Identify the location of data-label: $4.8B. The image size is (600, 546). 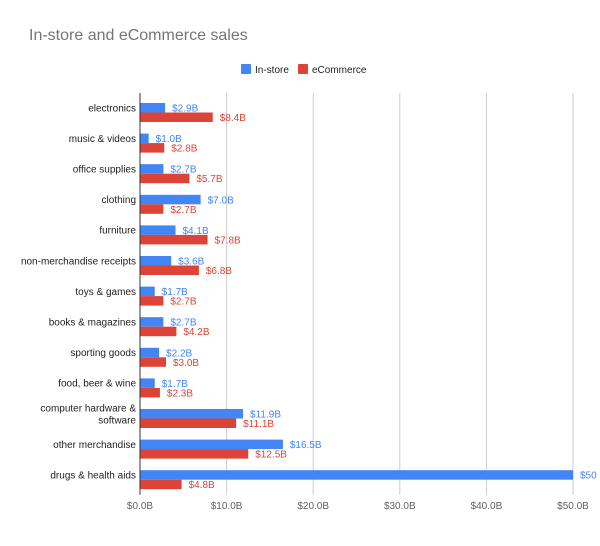
(202, 485).